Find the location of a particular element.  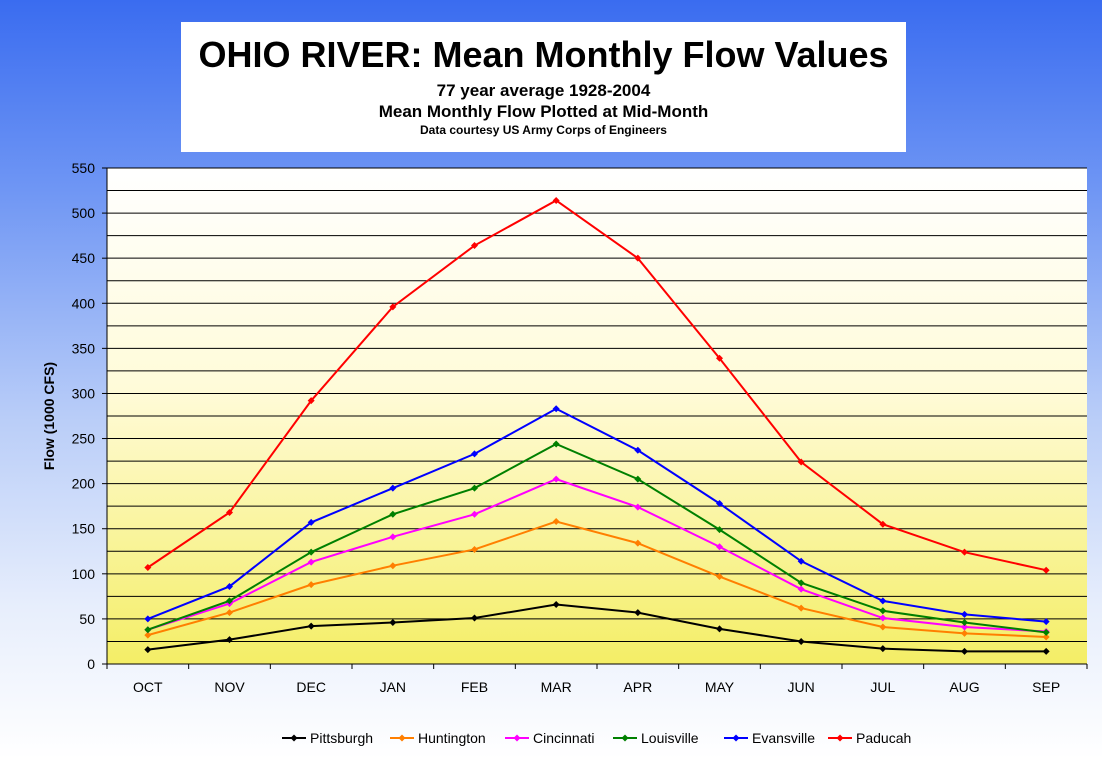

legend-item-paducah: Paducah is located at coordinates (869, 738).